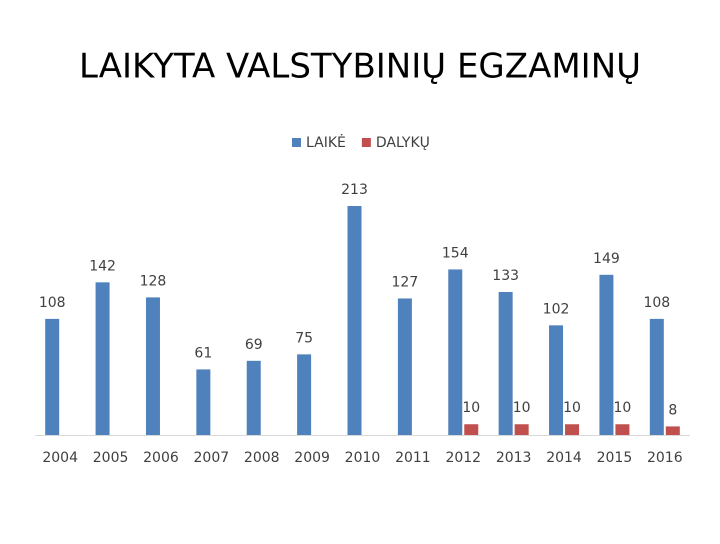 Image resolution: width=720 pixels, height=544 pixels. I want to click on x-tick-label: 2015, so click(615, 458).